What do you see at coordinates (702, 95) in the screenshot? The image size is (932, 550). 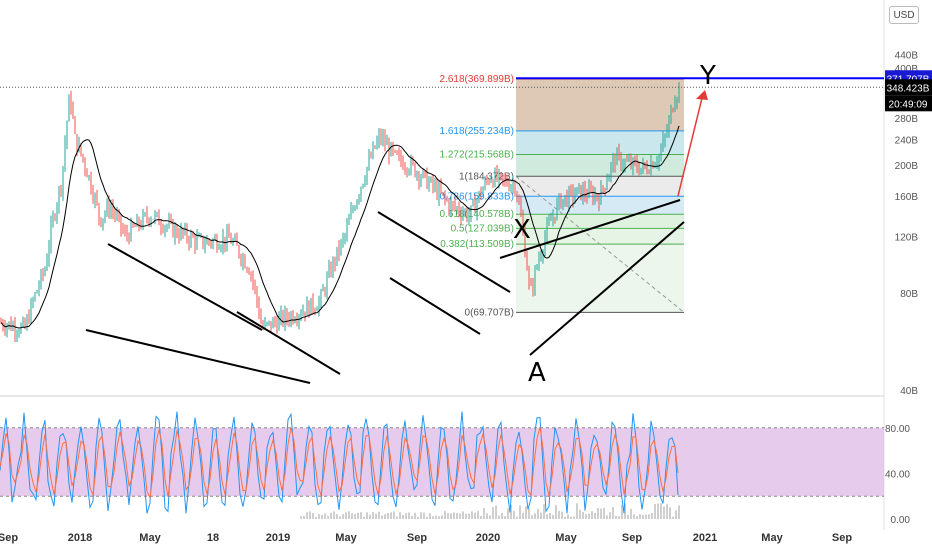 I see `arrow-head` at bounding box center [702, 95].